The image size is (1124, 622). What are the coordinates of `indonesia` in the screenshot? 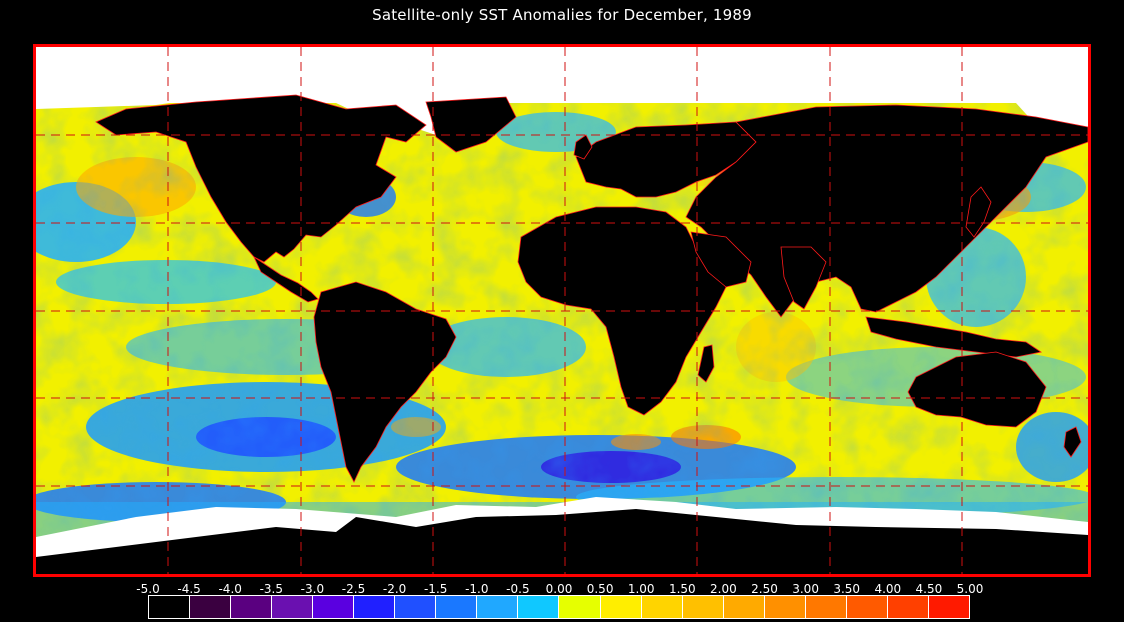 It's located at (954, 337).